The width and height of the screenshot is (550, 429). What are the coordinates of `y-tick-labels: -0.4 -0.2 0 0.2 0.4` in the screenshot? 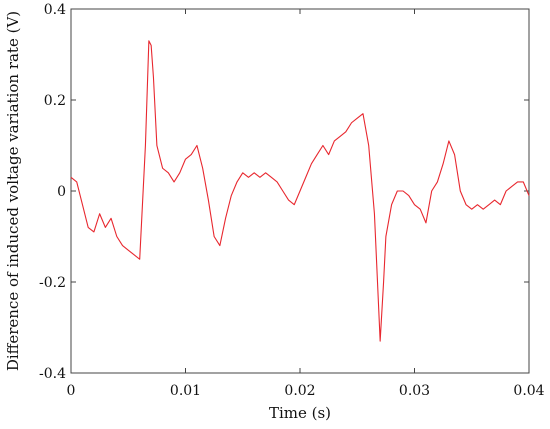 It's located at (52, 192).